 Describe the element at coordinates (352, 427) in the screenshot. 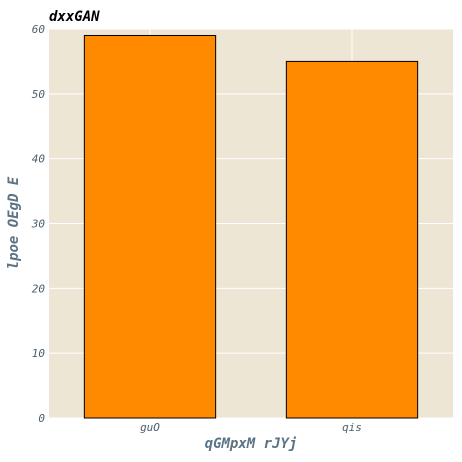

I see `x-tick-label: qis` at that location.